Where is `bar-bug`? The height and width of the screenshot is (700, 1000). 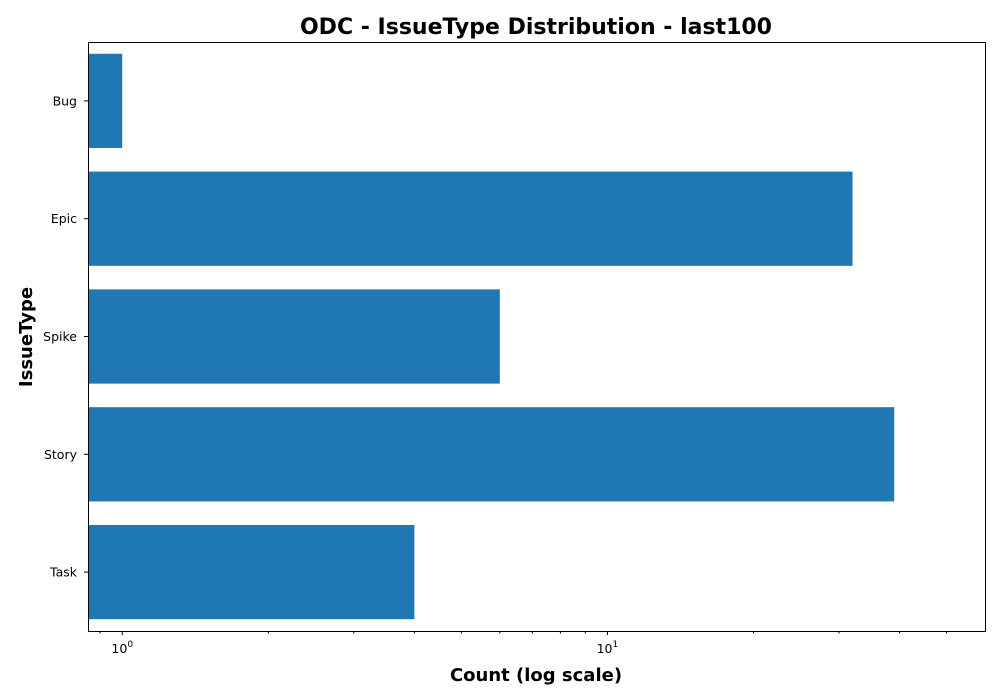
bar-bug is located at coordinates (105, 101).